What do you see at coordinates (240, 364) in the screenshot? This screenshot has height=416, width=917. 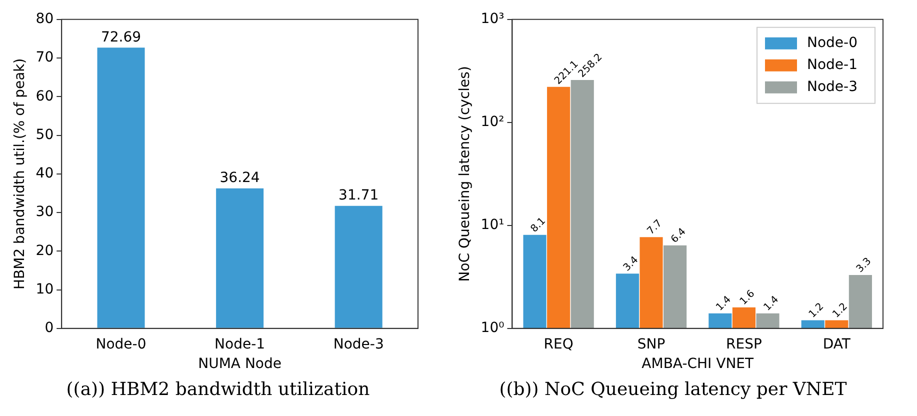 I see `x-axis-title: NUMA Node` at bounding box center [240, 364].